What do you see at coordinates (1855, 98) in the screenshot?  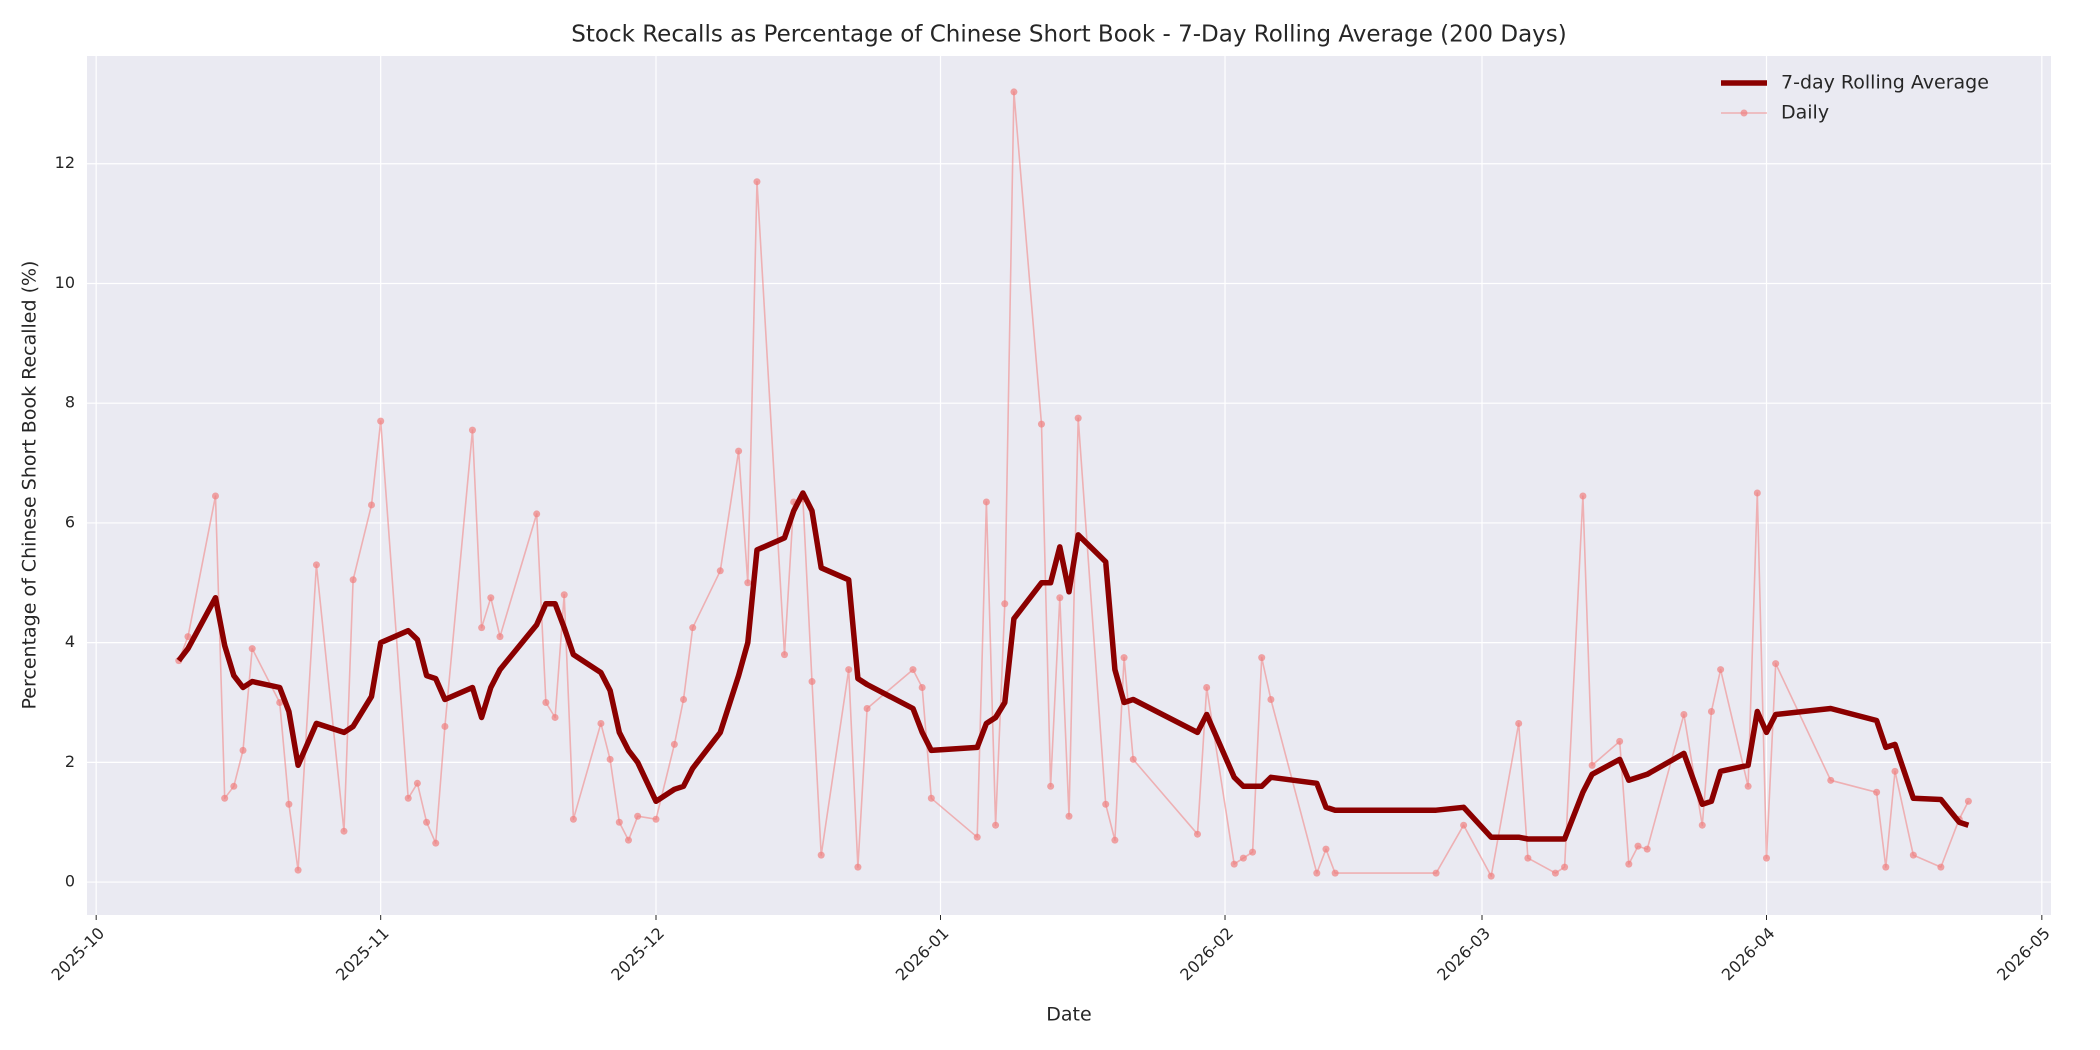 I see `legend: 7-day Rolling Average Daily` at bounding box center [1855, 98].